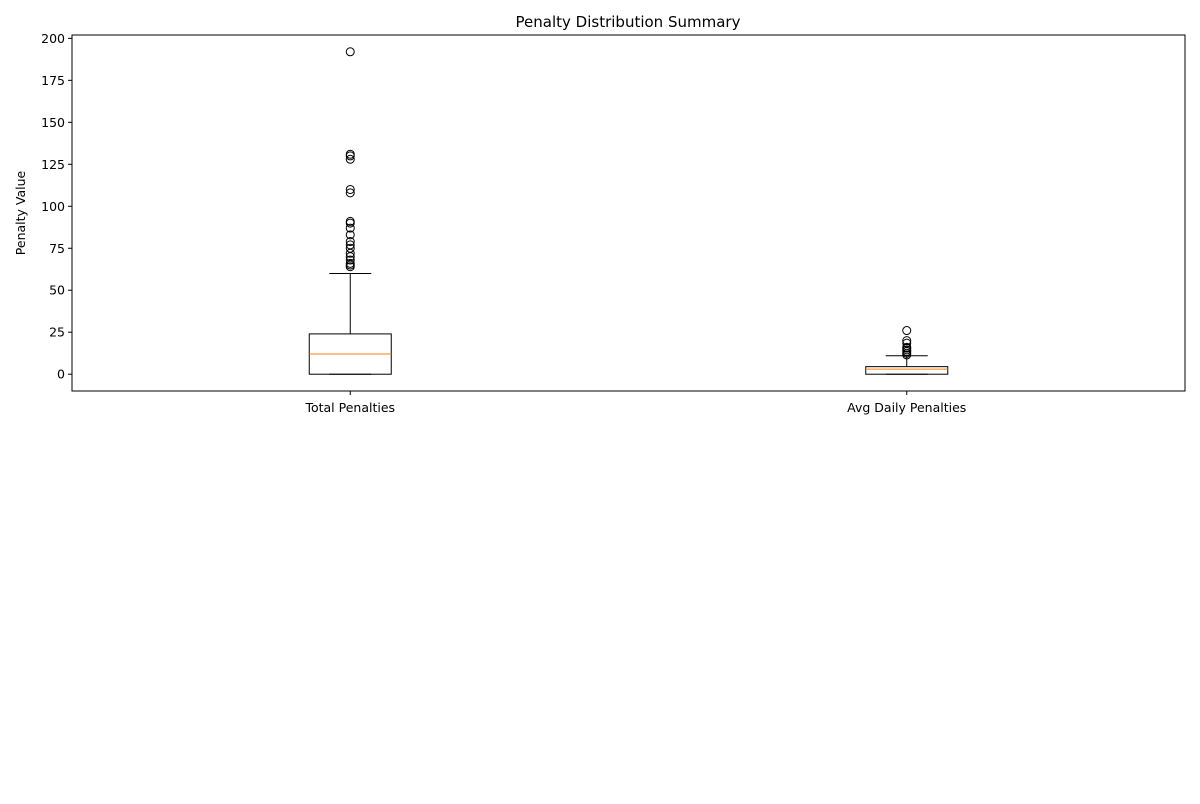  What do you see at coordinates (53, 80) in the screenshot?
I see `y-tick-label: 175` at bounding box center [53, 80].